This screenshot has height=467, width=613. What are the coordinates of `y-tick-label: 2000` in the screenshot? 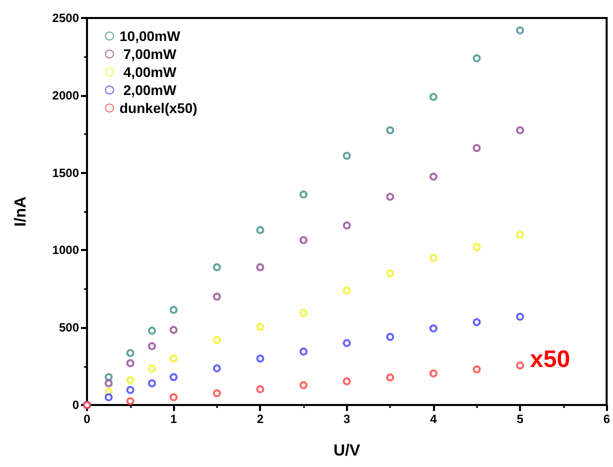 It's located at (66, 95).